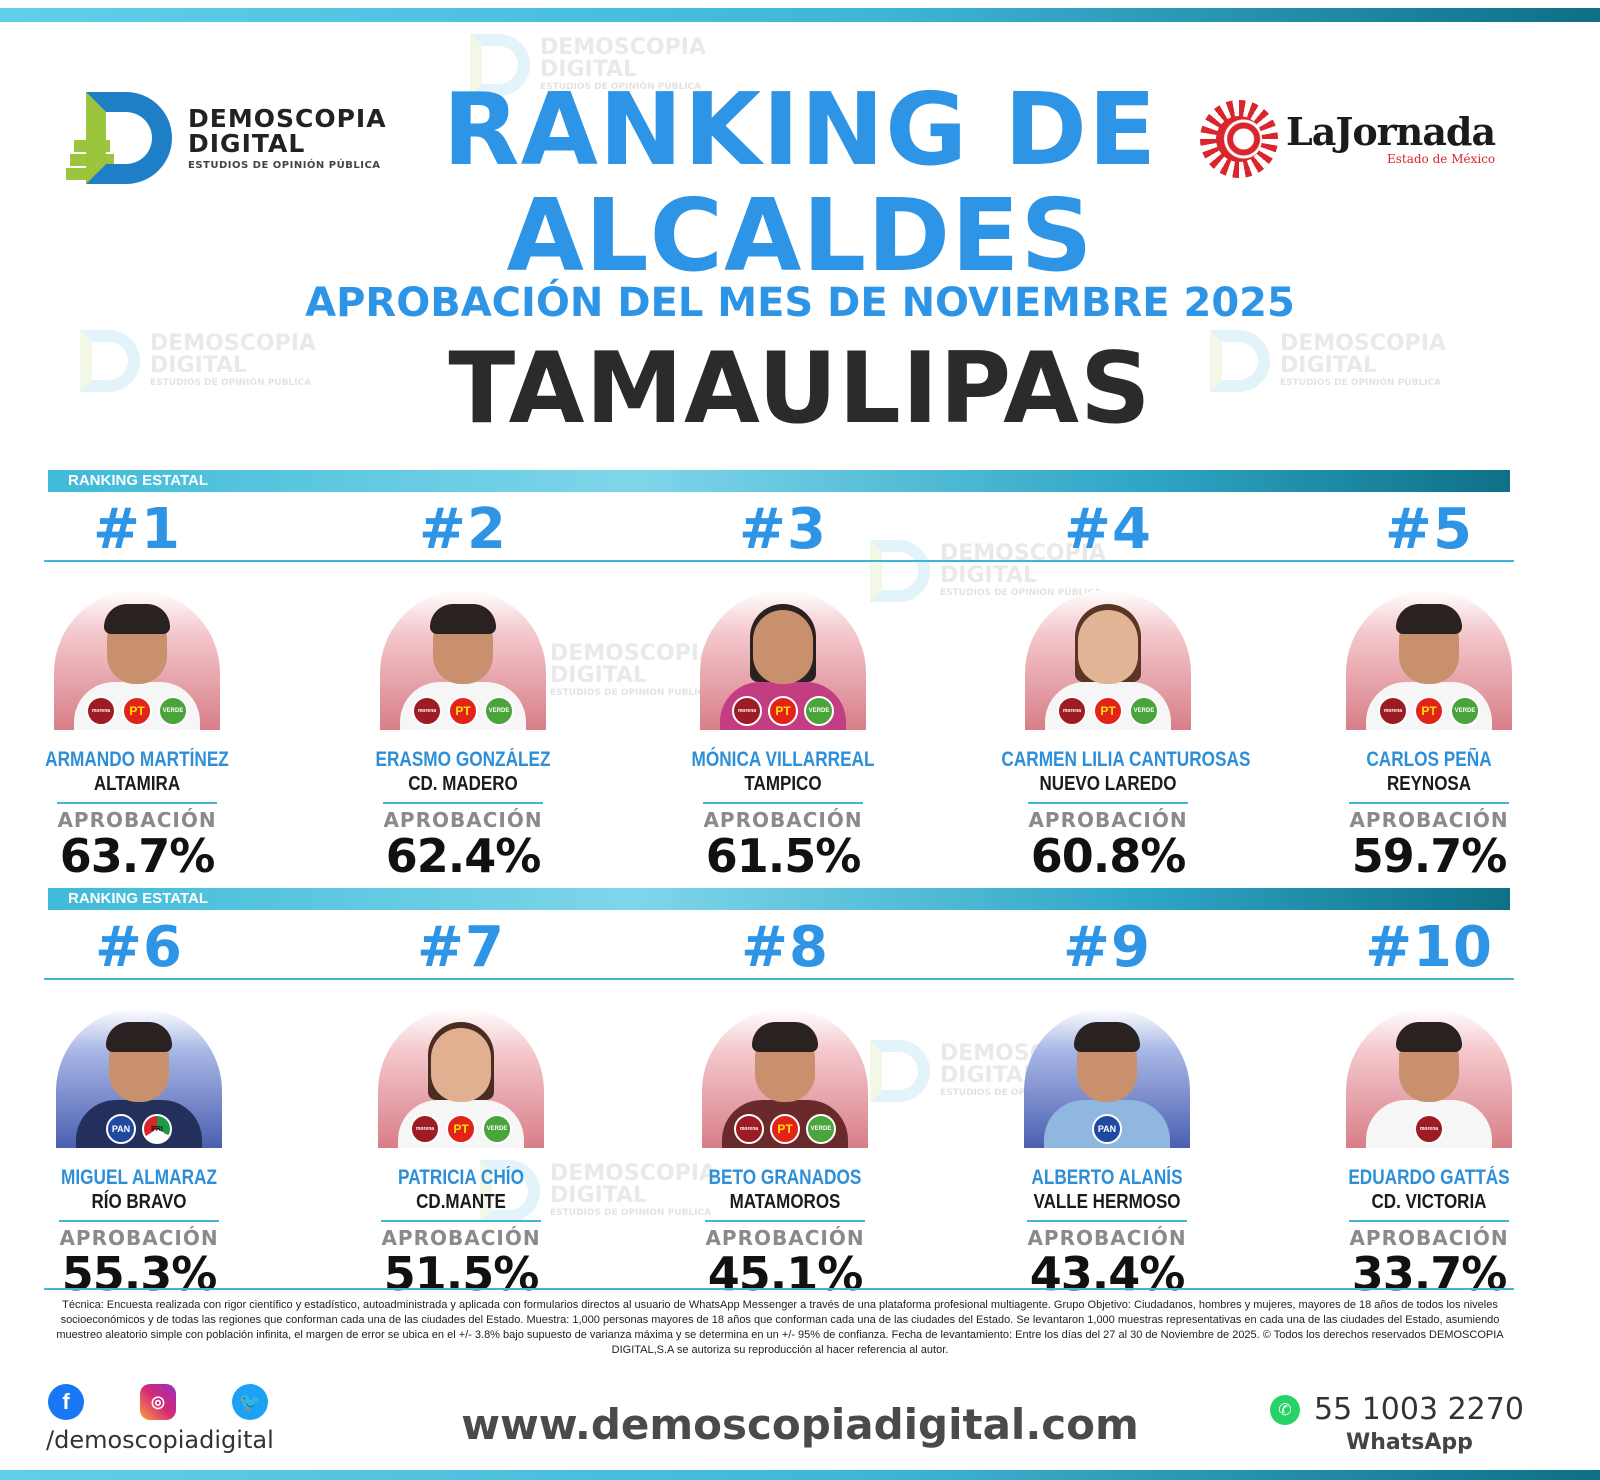 The width and height of the screenshot is (1600, 1480). I want to click on candidate-name: CARMEN LILIA CANTUROSAS, so click(1126, 759).